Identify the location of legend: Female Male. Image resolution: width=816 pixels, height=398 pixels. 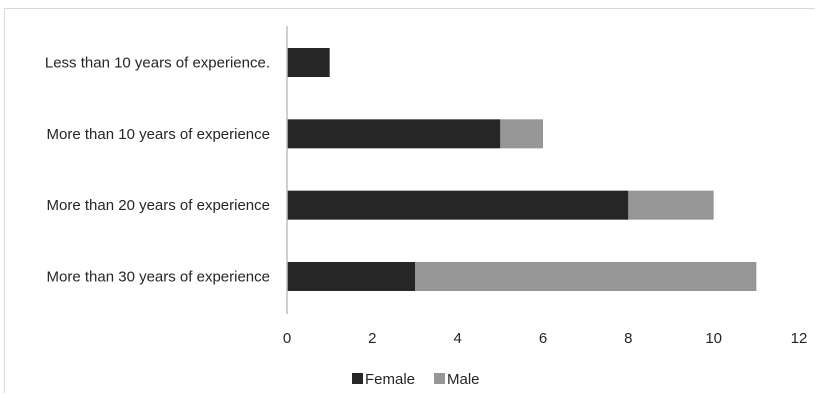
(416, 379).